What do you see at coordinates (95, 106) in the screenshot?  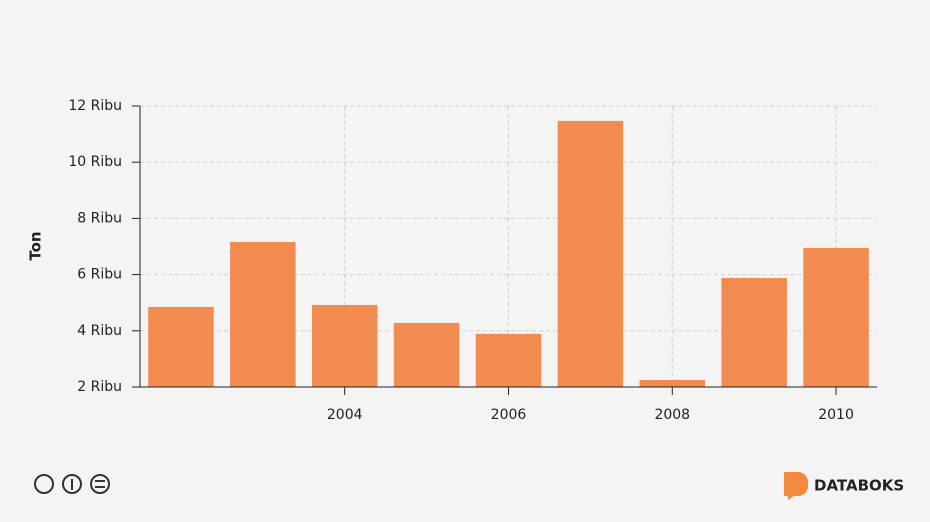 I see `y-tick-label: 12 Ribu` at bounding box center [95, 106].